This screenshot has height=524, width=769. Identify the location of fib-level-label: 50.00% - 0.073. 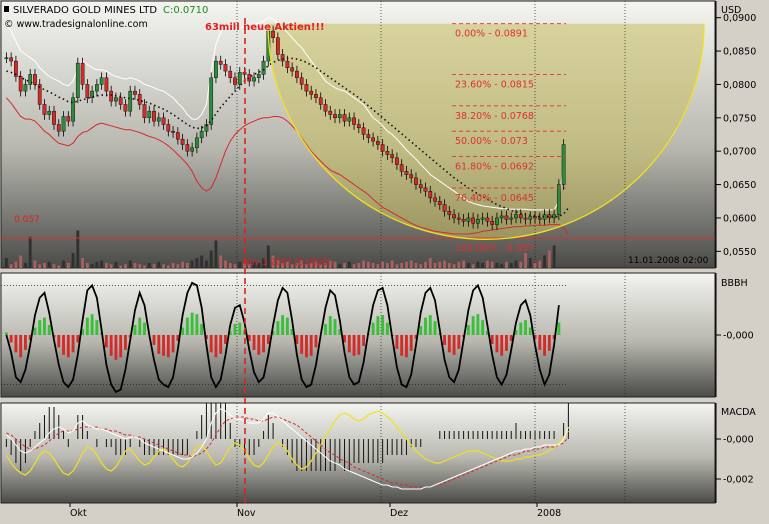
(491, 141).